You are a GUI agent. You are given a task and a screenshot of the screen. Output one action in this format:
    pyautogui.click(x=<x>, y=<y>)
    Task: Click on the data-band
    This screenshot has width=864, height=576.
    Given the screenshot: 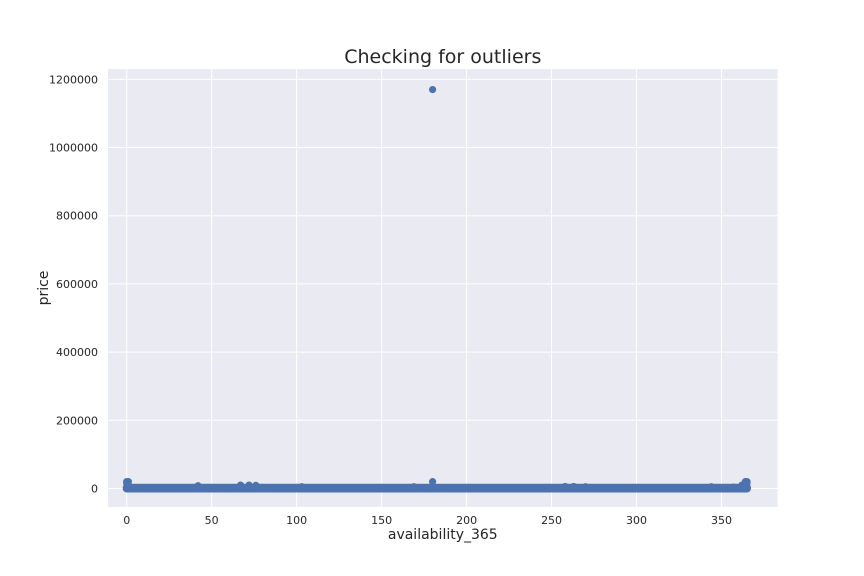 What is the action you would take?
    pyautogui.click(x=437, y=488)
    